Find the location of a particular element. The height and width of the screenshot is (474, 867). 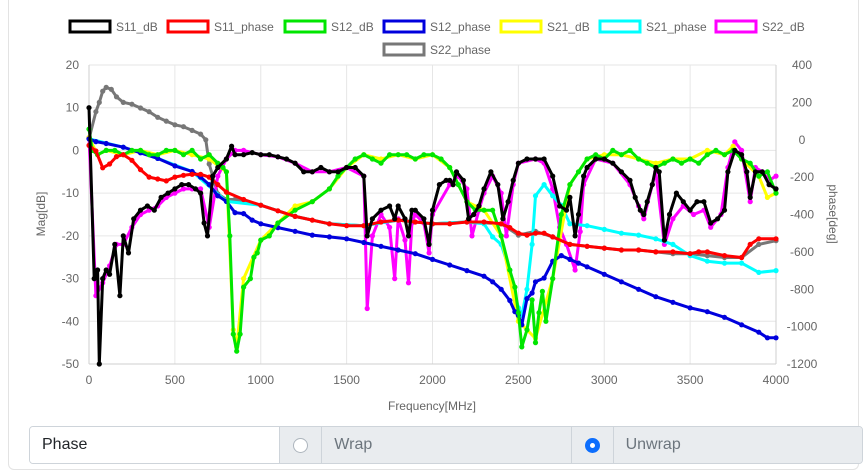

legend-label: S21_dB is located at coordinates (568, 27).